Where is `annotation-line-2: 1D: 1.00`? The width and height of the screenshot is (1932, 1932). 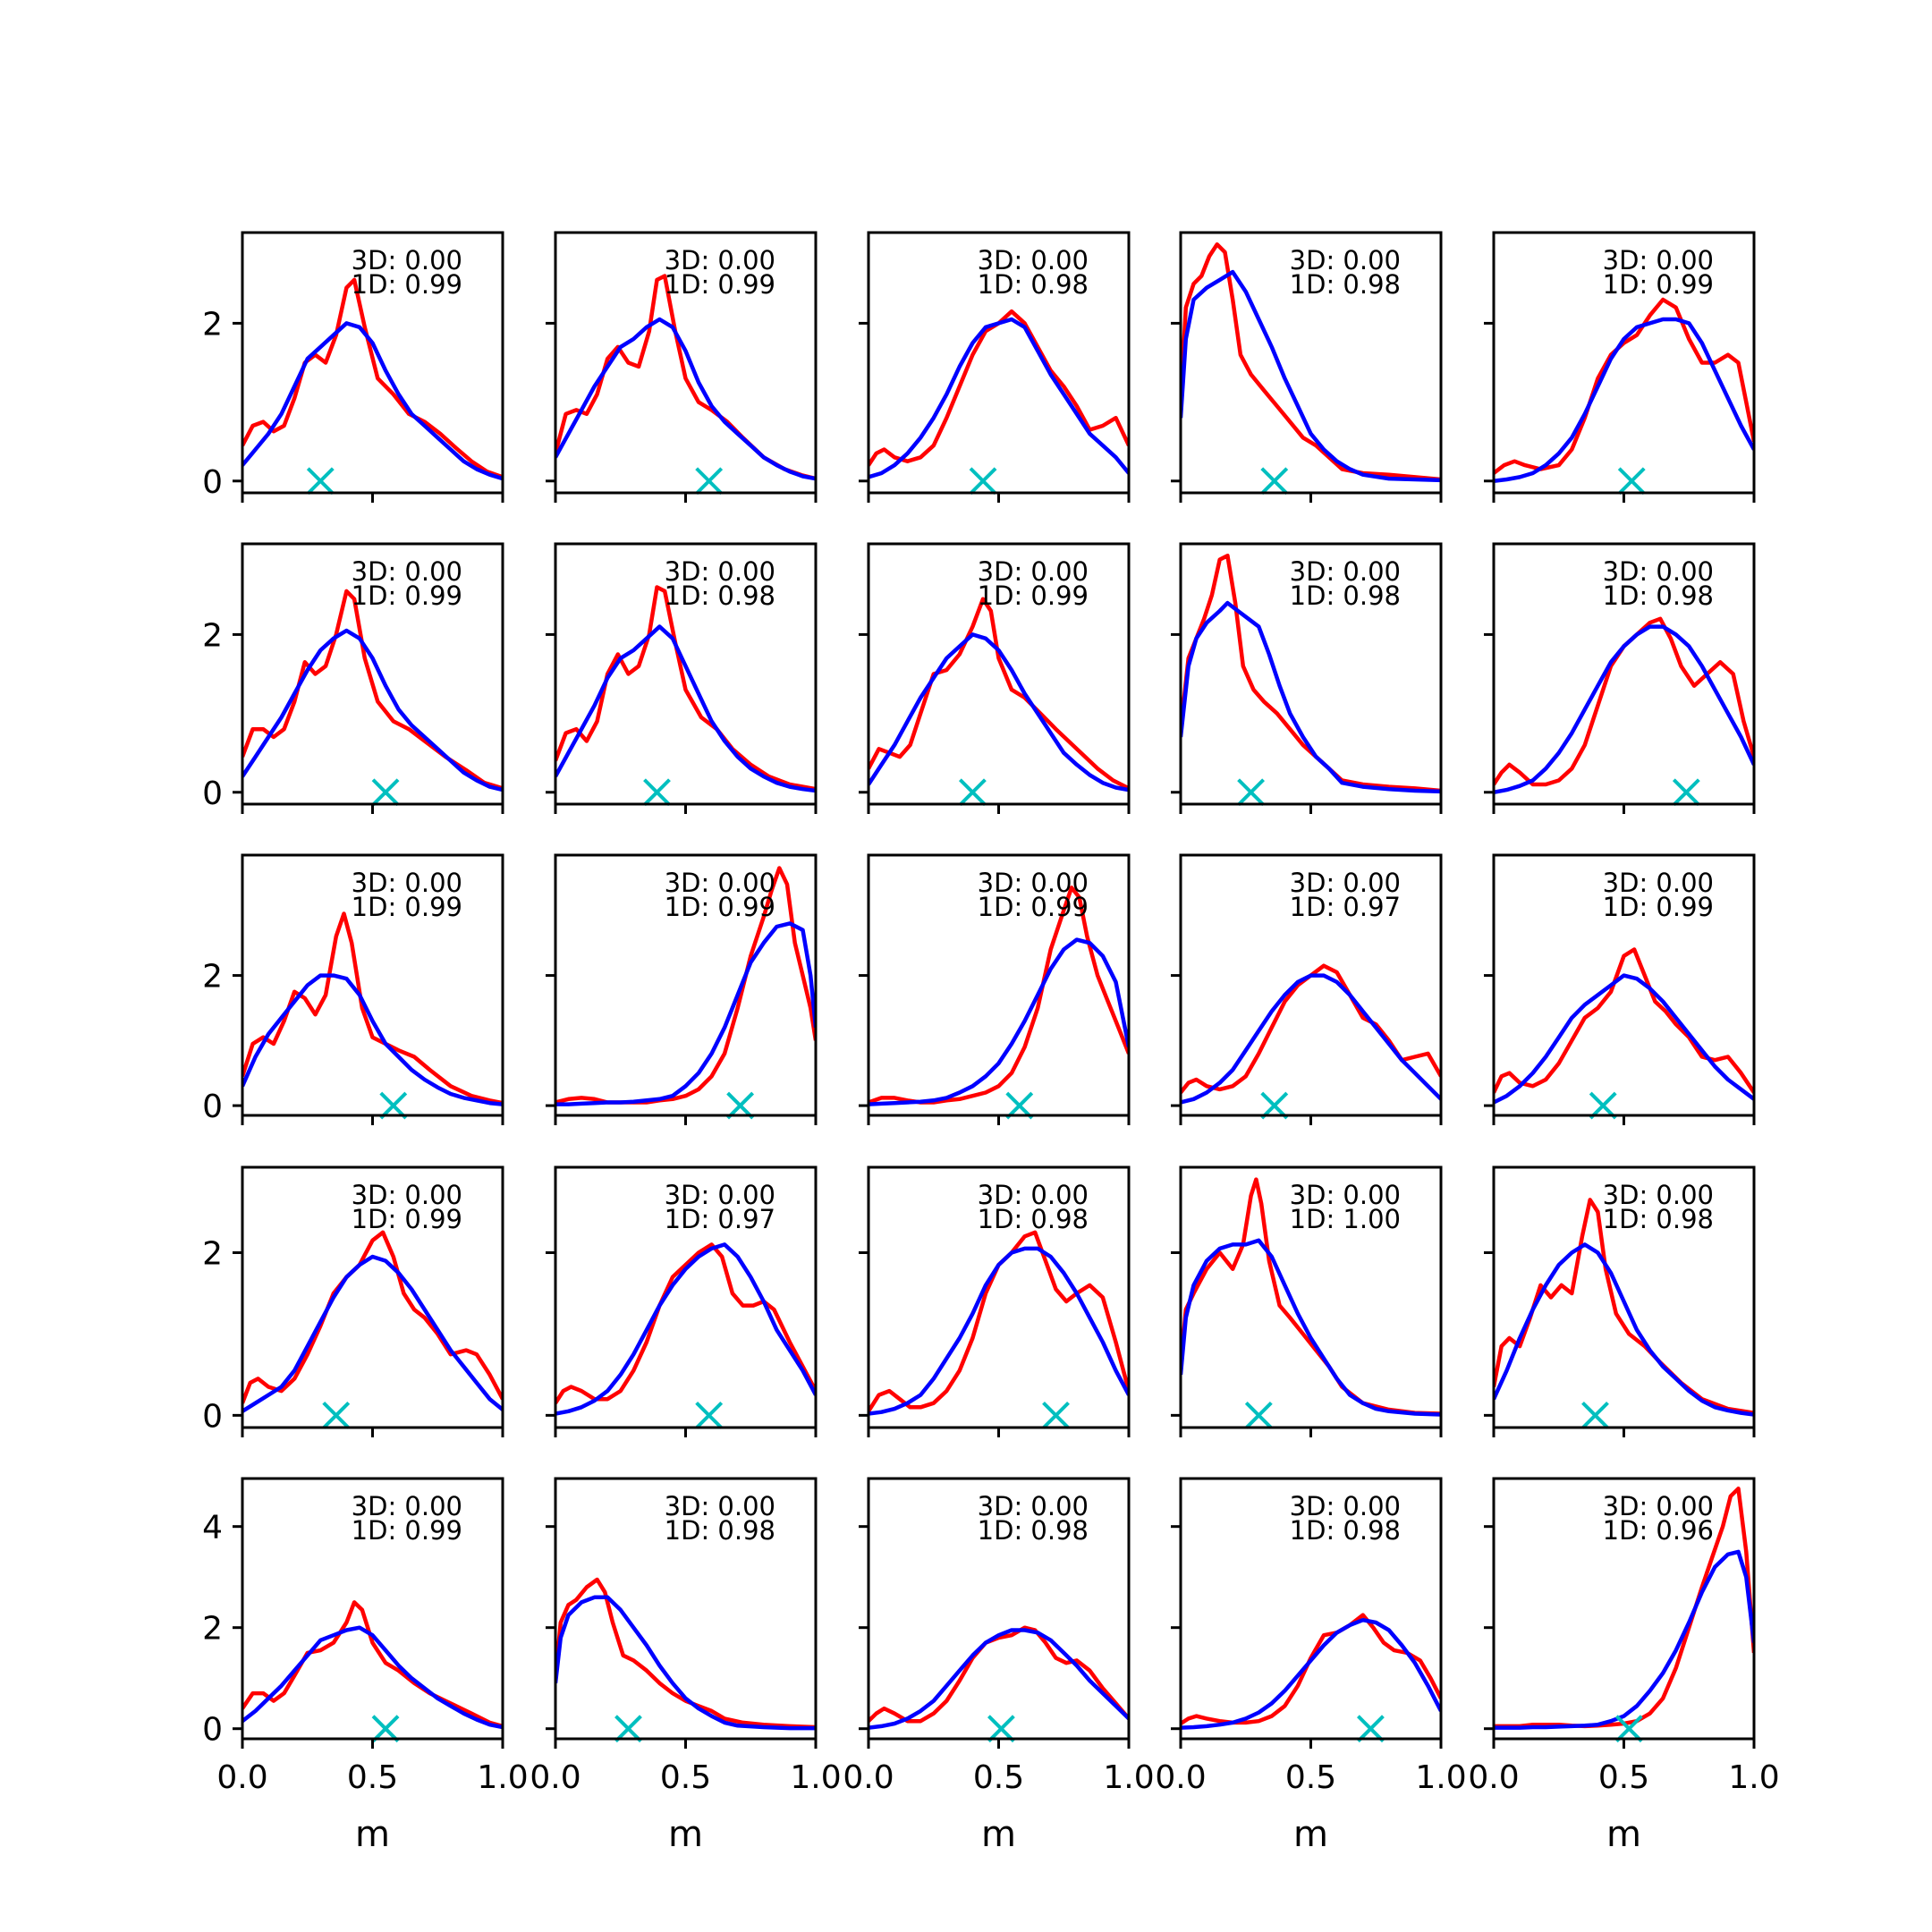 annotation-line-2: 1D: 1.00 is located at coordinates (1345, 1219).